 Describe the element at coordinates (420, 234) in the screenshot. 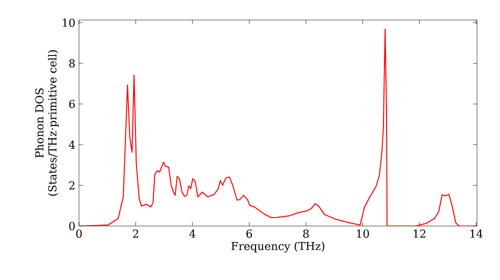

I see `x-tick-label: 12` at that location.